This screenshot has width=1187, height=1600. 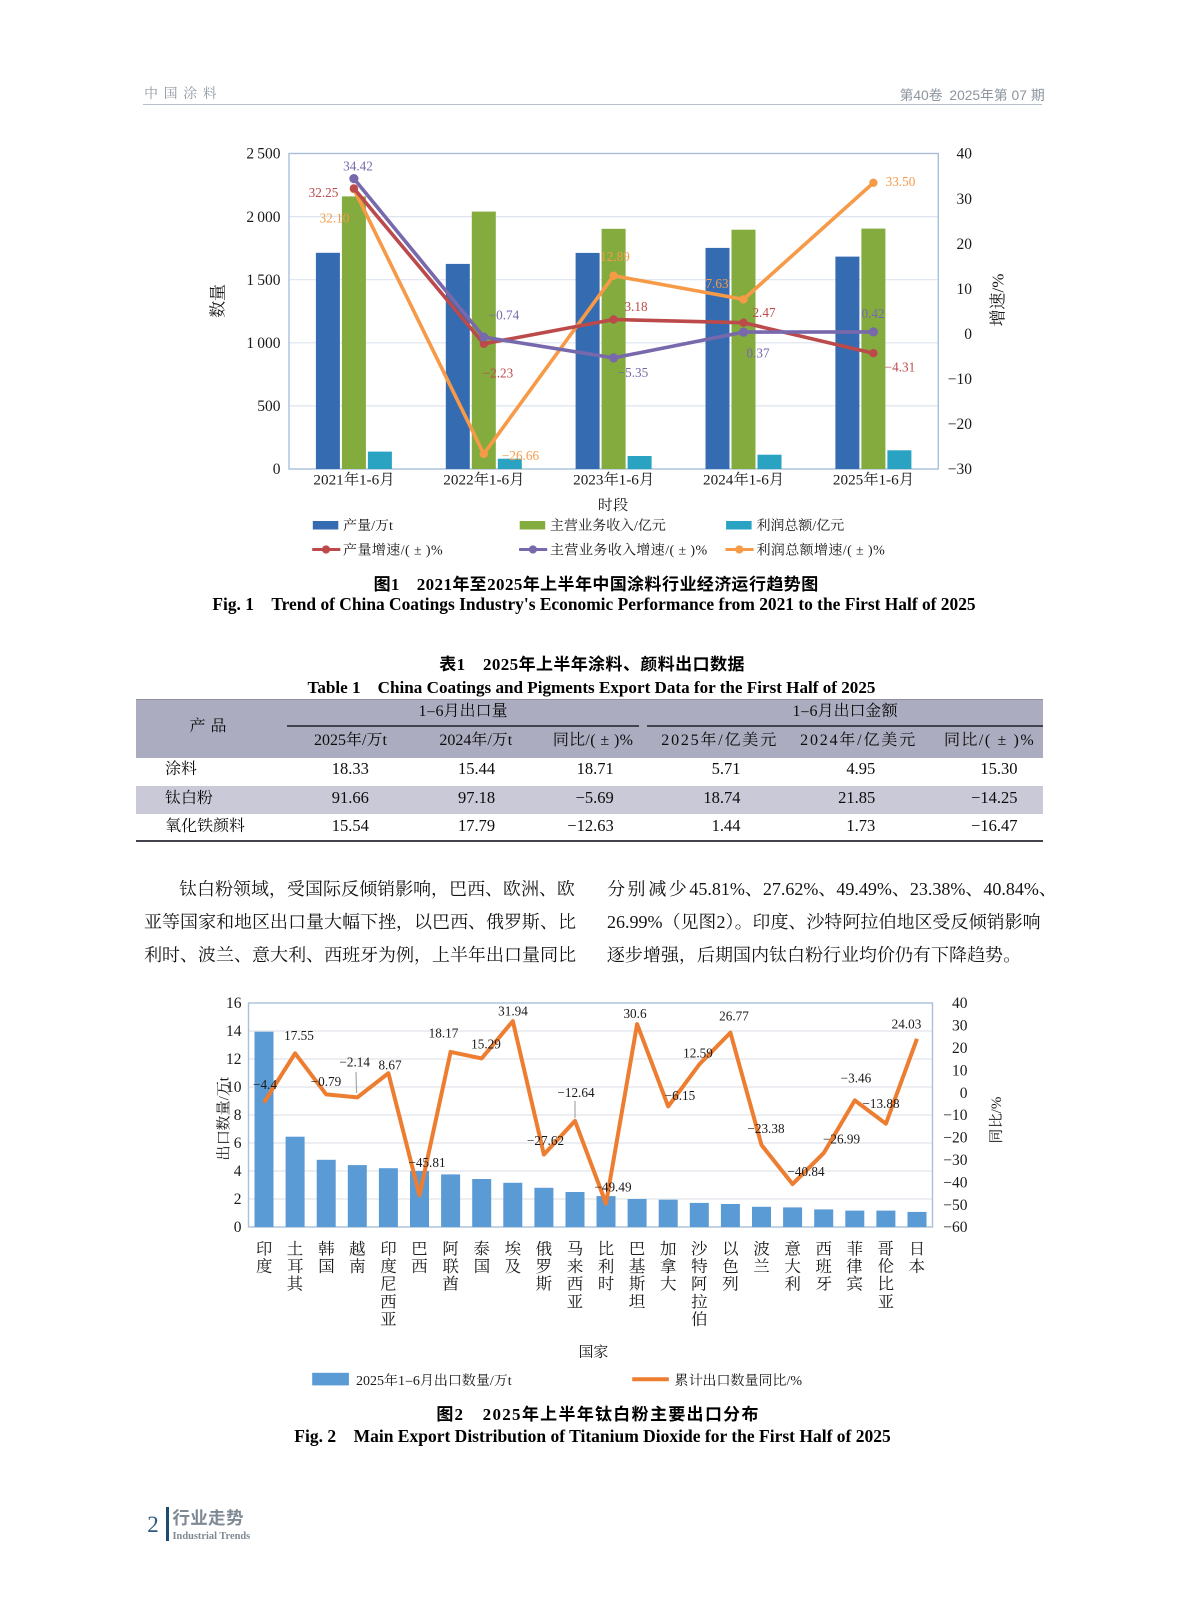 What do you see at coordinates (498, 372) in the screenshot?
I see `svg-text: −2.23` at bounding box center [498, 372].